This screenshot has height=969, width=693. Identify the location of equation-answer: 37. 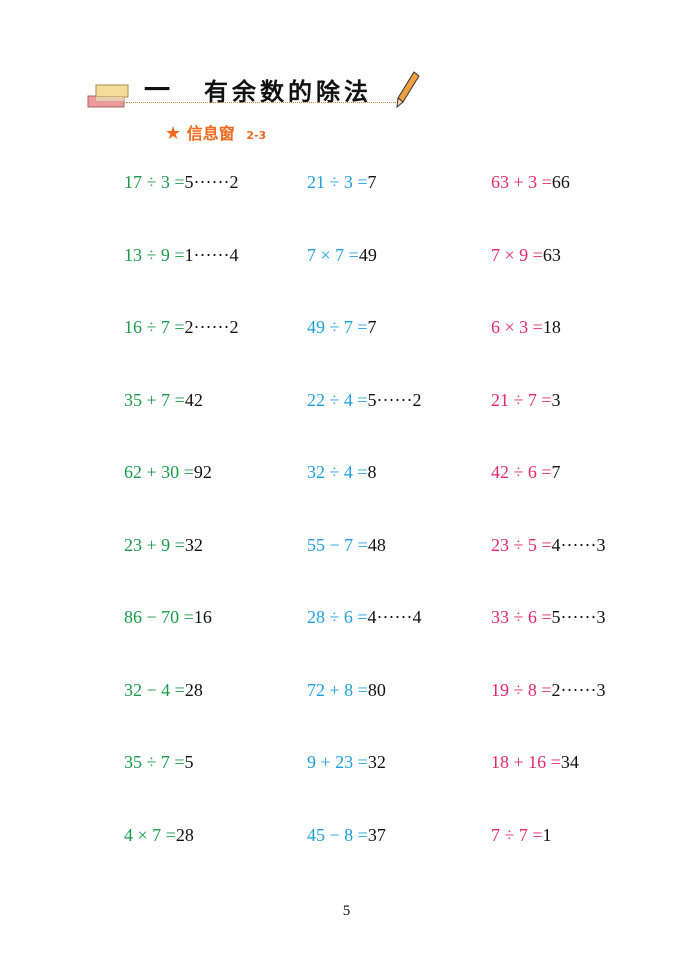
(376, 834).